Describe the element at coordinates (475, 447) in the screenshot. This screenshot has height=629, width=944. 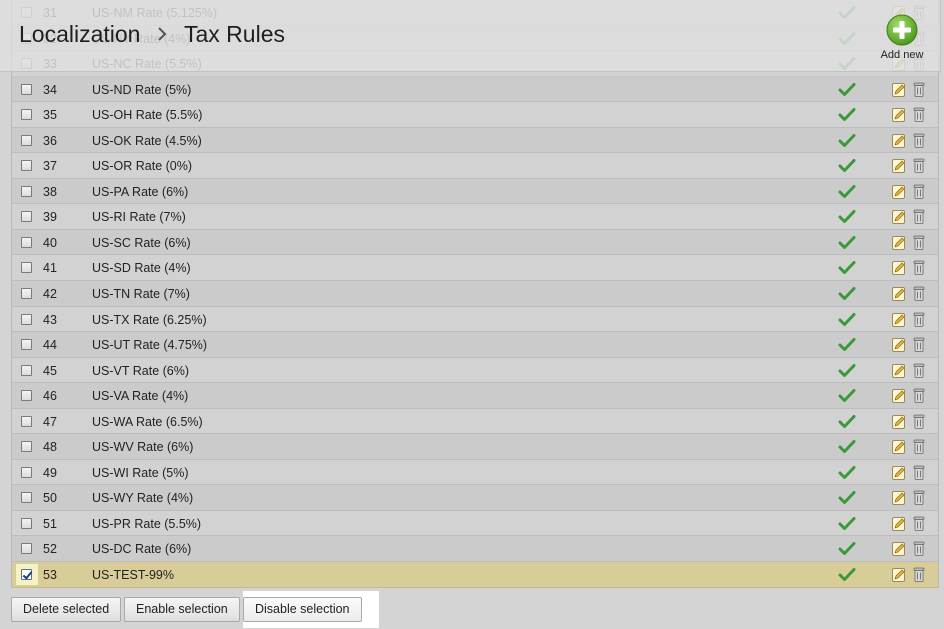
I see `table-row: 48 US-WV Rate (6%)` at that location.